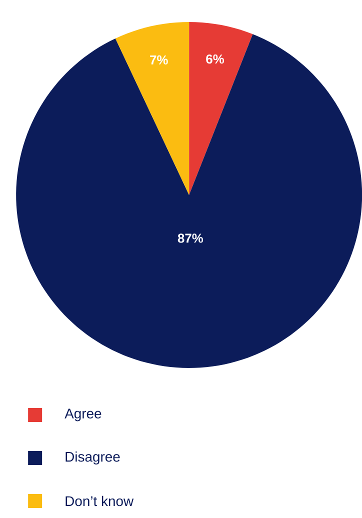 Image resolution: width=362 pixels, height=518 pixels. What do you see at coordinates (93, 457) in the screenshot?
I see `legend-label: Disagree` at bounding box center [93, 457].